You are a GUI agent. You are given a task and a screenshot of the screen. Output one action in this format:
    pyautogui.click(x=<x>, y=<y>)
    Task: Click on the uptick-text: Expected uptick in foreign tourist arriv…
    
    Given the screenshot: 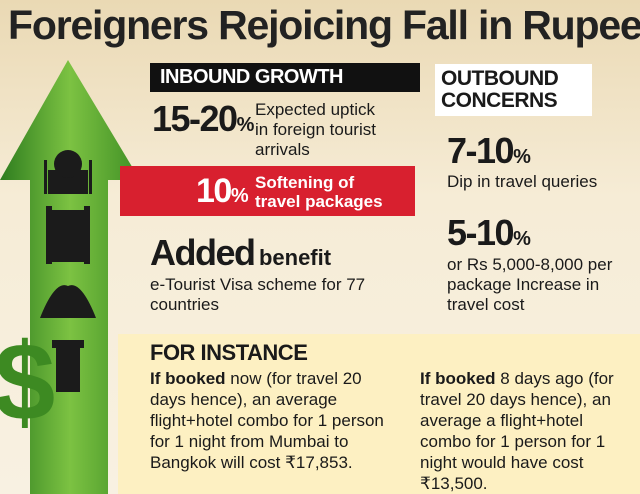 What is the action you would take?
    pyautogui.click(x=315, y=129)
    